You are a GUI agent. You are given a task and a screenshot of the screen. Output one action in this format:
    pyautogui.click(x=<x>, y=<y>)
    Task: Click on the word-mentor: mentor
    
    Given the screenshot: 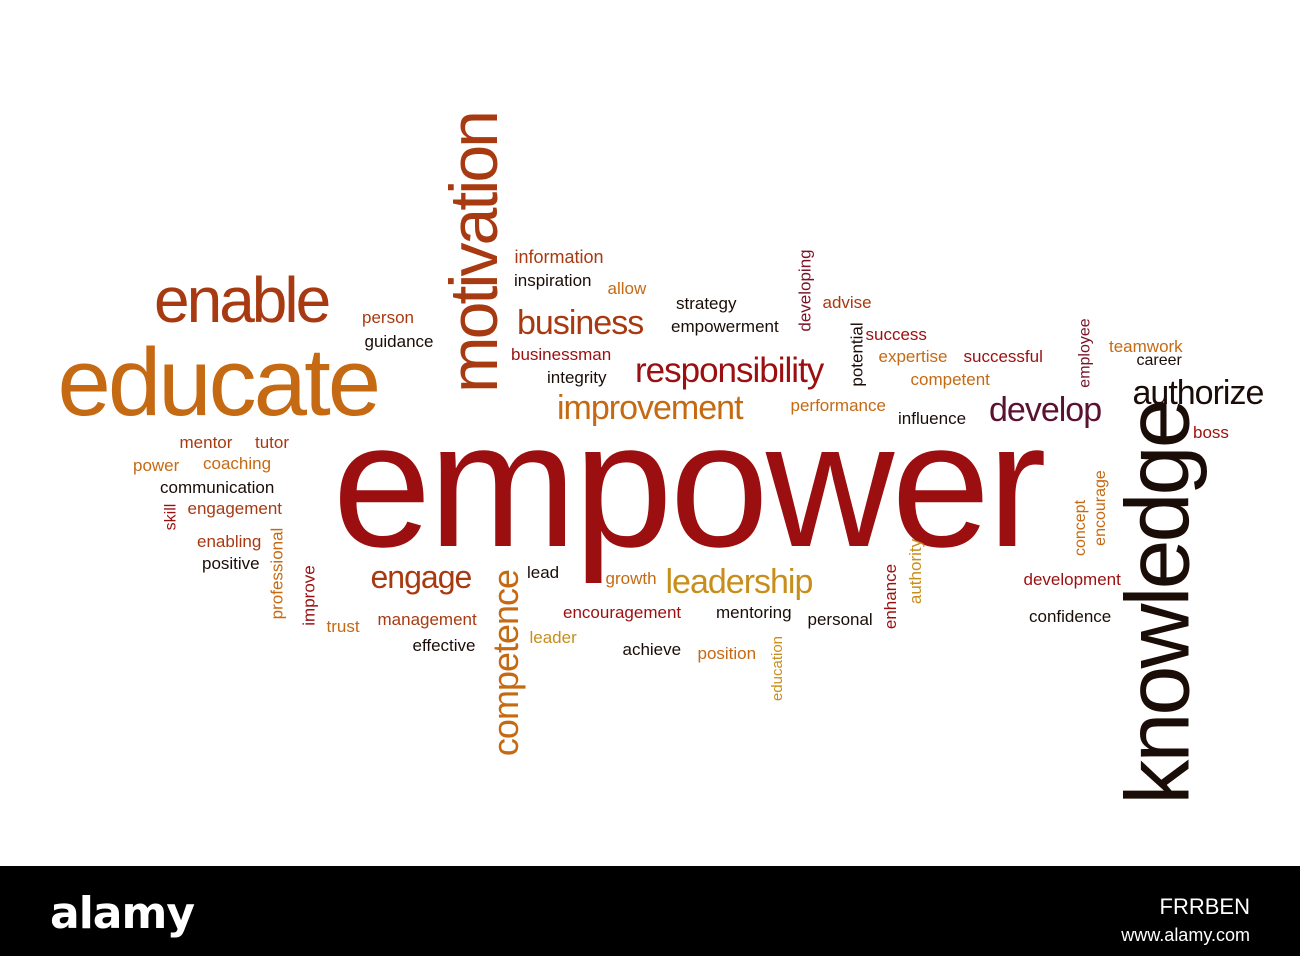 What is the action you would take?
    pyautogui.click(x=206, y=442)
    